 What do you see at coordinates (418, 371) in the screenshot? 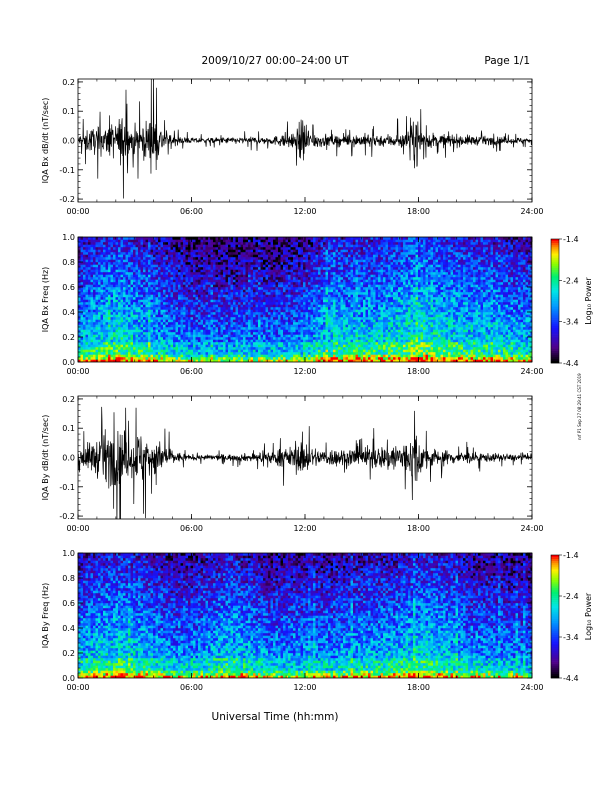
I see `x-tick-label: 18:00` at bounding box center [418, 371].